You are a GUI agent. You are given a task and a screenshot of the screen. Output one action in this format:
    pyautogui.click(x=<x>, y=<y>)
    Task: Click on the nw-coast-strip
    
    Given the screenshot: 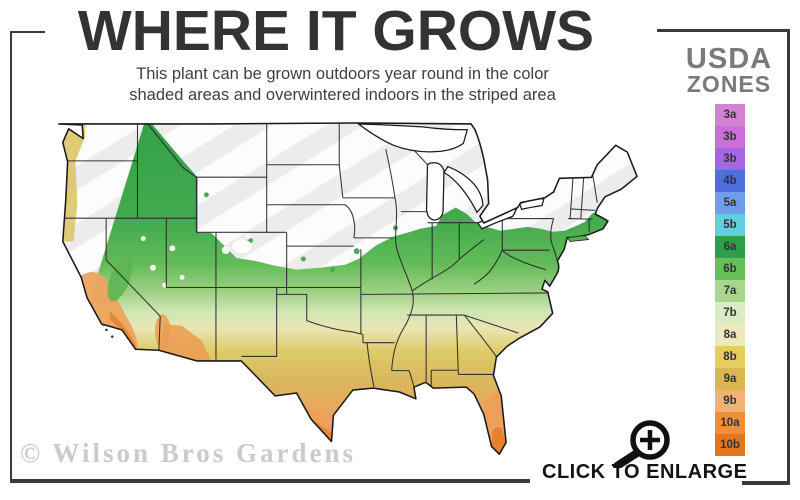 What is the action you would take?
    pyautogui.click(x=73, y=182)
    